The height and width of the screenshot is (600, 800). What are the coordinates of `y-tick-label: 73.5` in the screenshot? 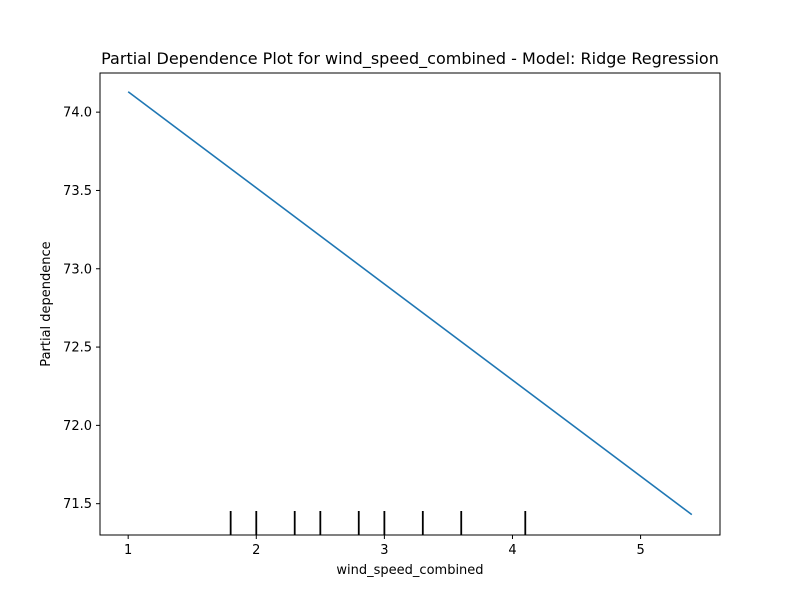 It's located at (77, 191).